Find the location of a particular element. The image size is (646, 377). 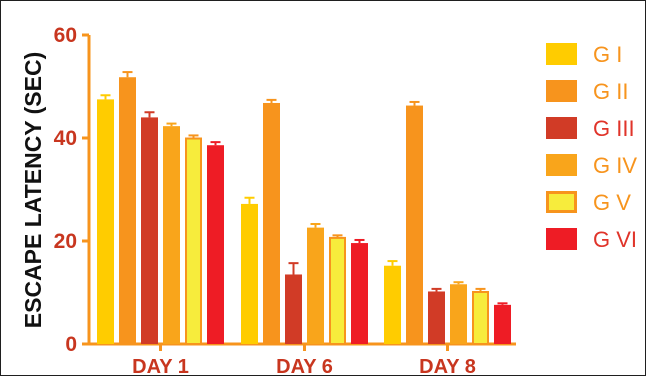

legend-label-g-i: G I is located at coordinates (607, 54).